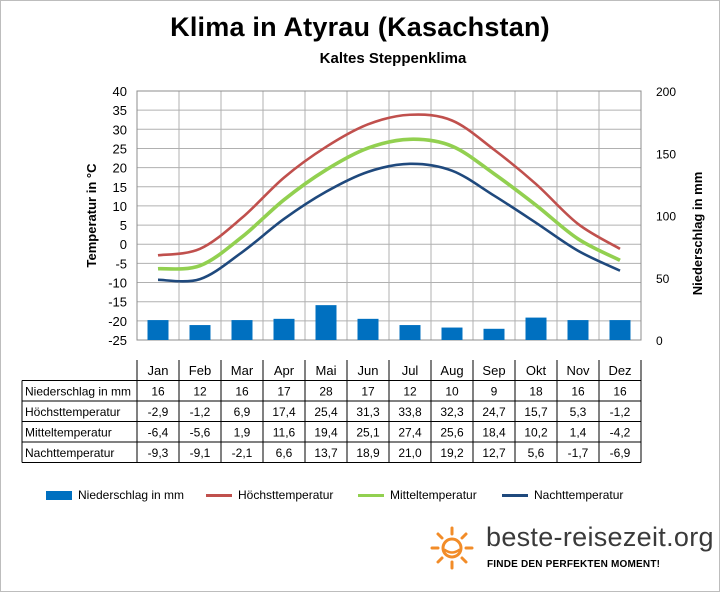  Describe the element at coordinates (494, 433) in the screenshot. I see `table-cell: 18,4` at that location.